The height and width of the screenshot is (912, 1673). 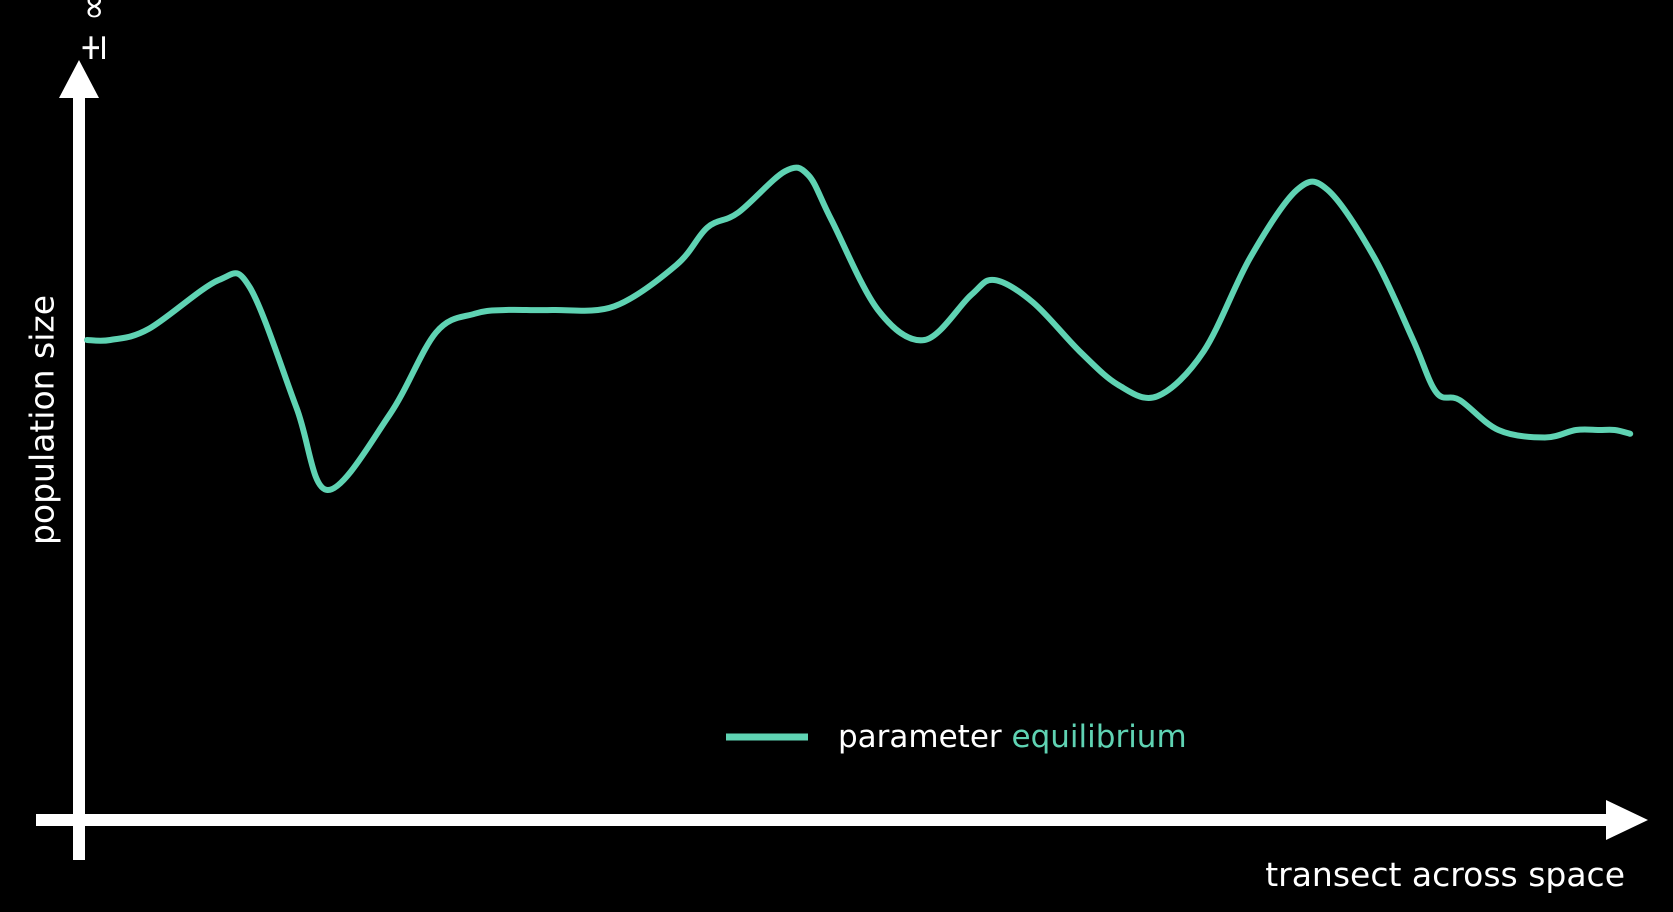 What do you see at coordinates (93, 31) in the screenshot?
I see `y-top-label: ± ∞` at bounding box center [93, 31].